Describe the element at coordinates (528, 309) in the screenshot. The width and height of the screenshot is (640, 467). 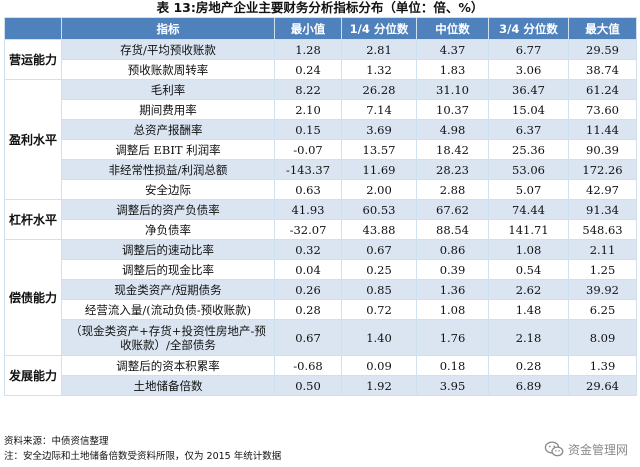
I see `q3-cell: 1.48` at that location.